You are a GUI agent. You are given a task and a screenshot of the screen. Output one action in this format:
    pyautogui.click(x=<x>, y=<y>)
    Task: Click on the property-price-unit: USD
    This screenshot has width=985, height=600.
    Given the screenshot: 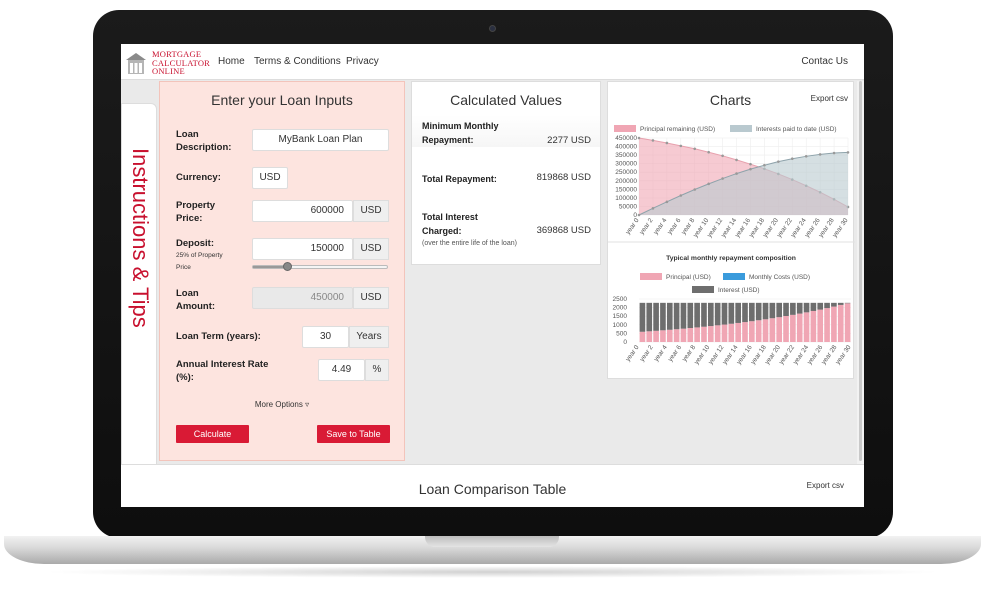 What is the action you would take?
    pyautogui.click(x=371, y=211)
    